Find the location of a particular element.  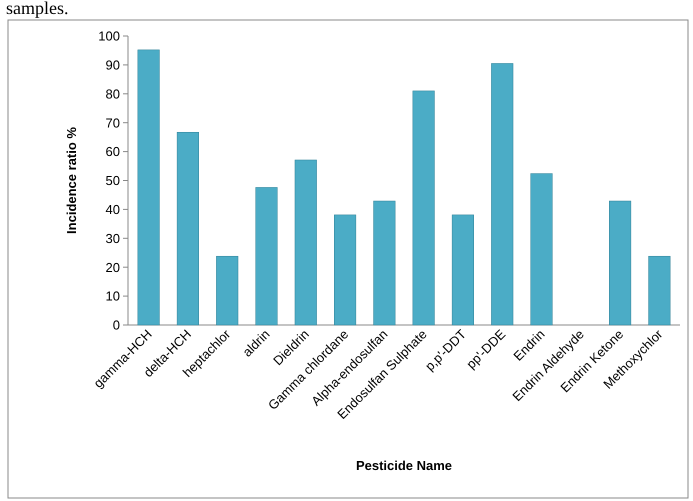

y-tick-label: 50 is located at coordinates (113, 180).